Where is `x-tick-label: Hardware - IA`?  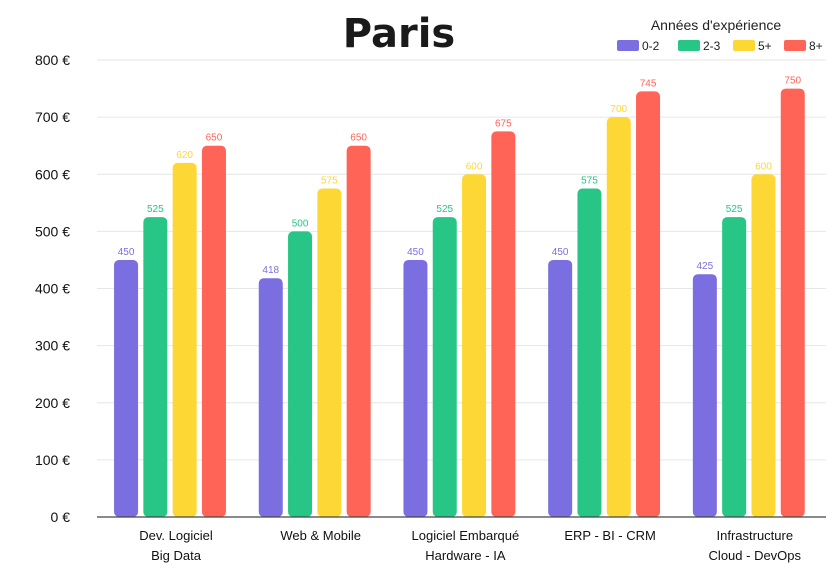 x-tick-label: Hardware - IA is located at coordinates (465, 555).